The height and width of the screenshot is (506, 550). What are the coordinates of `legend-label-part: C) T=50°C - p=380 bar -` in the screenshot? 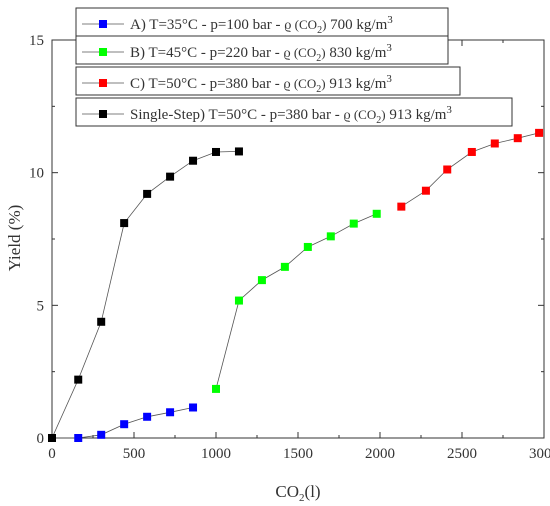 It's located at (206, 84).